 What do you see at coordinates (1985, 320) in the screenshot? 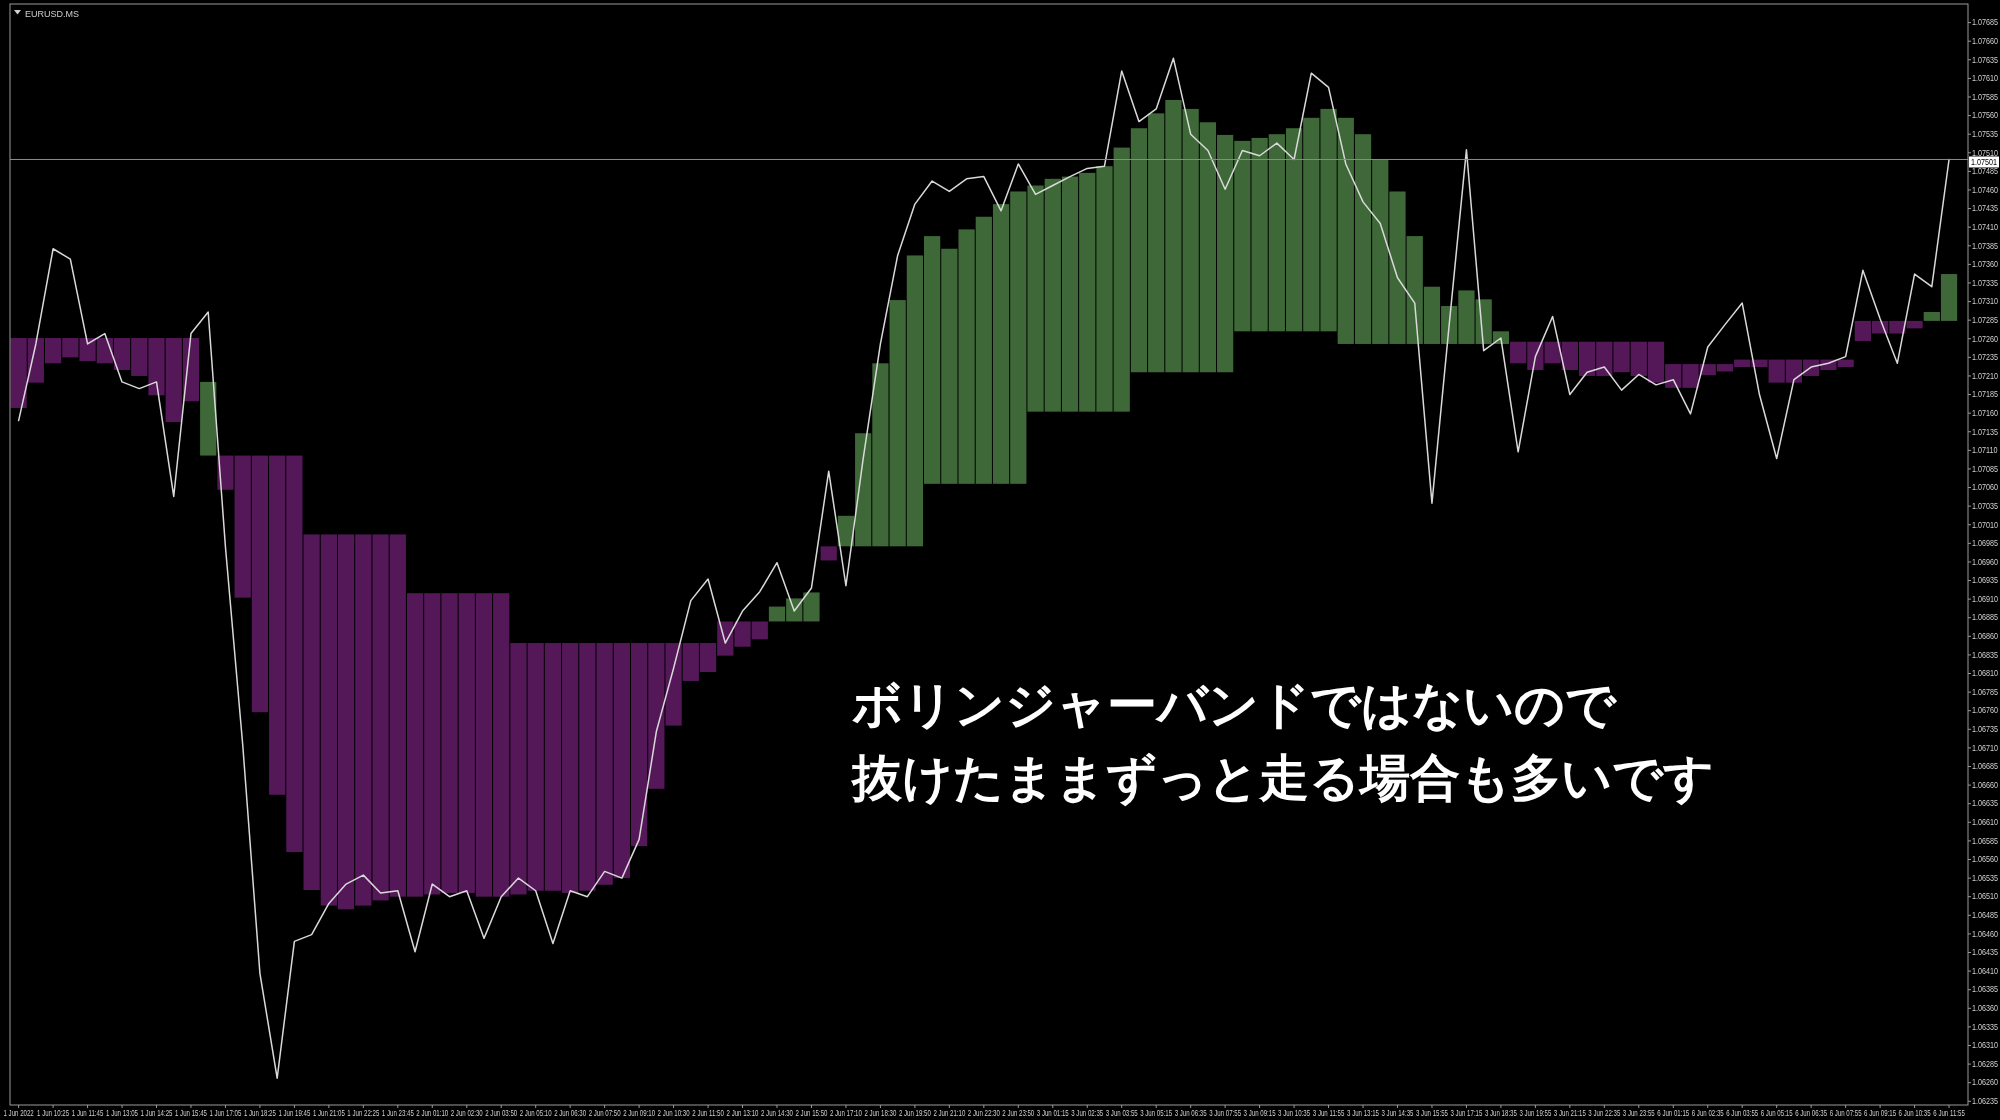
I see `y-tick-label: 1.07285` at bounding box center [1985, 320].